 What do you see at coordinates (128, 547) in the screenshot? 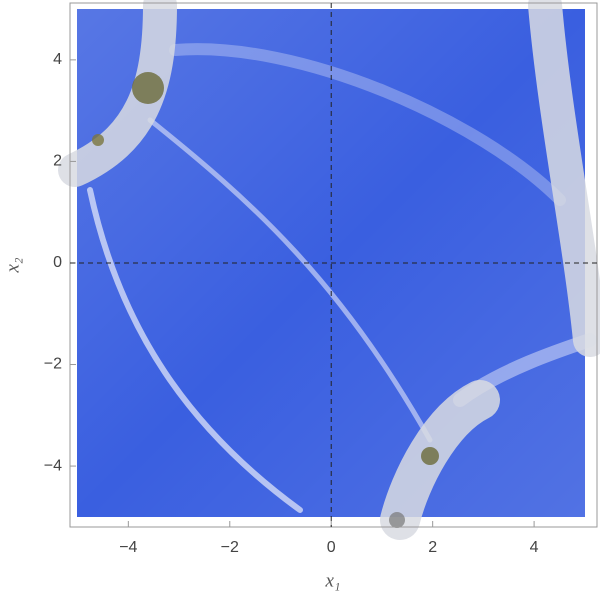
I see `x-tick-label: −4` at bounding box center [128, 547].